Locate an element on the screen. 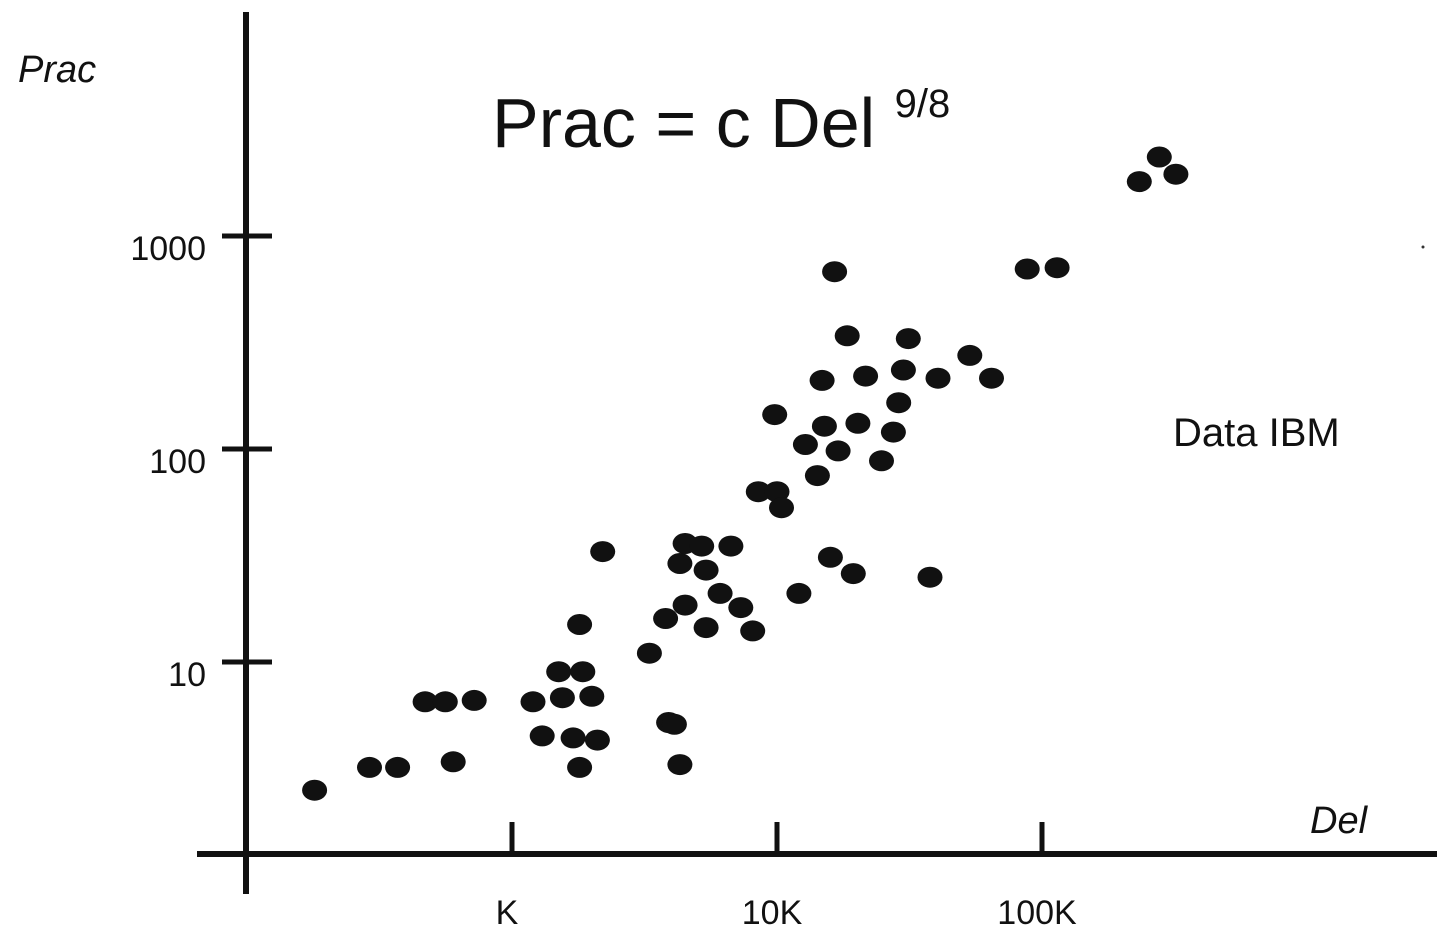  y-tick-label: 10 is located at coordinates (187, 675).